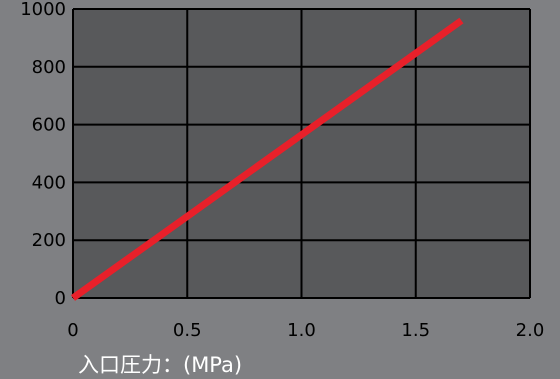  What do you see at coordinates (187, 330) in the screenshot?
I see `x-tick-label-1: 0.5` at bounding box center [187, 330].